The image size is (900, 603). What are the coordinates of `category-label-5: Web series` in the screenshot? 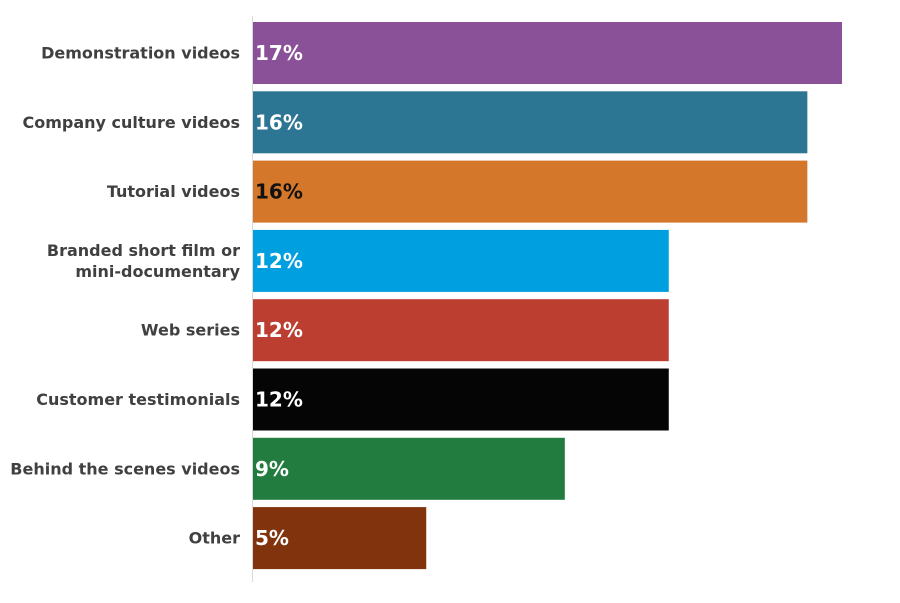 It's located at (190, 330).